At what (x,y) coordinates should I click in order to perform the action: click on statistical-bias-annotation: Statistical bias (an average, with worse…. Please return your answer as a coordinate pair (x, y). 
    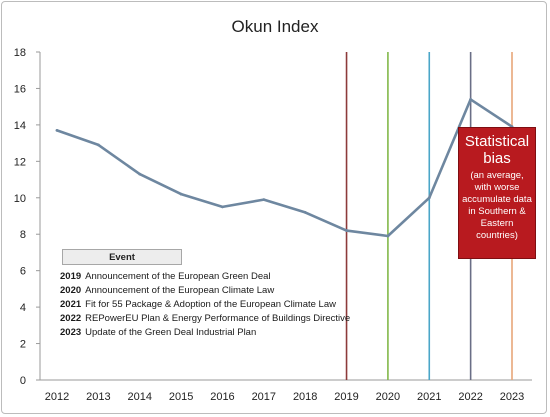
    Looking at the image, I should click on (497, 193).